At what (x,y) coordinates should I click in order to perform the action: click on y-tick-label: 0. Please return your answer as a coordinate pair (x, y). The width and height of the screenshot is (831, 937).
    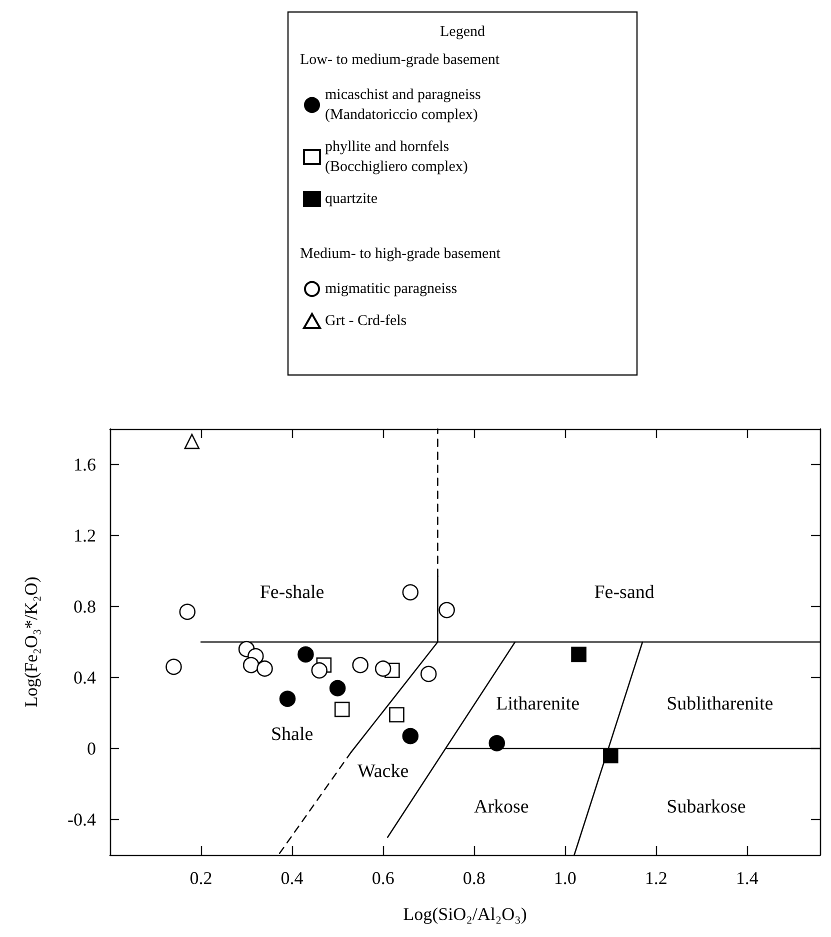
    Looking at the image, I should click on (91, 748).